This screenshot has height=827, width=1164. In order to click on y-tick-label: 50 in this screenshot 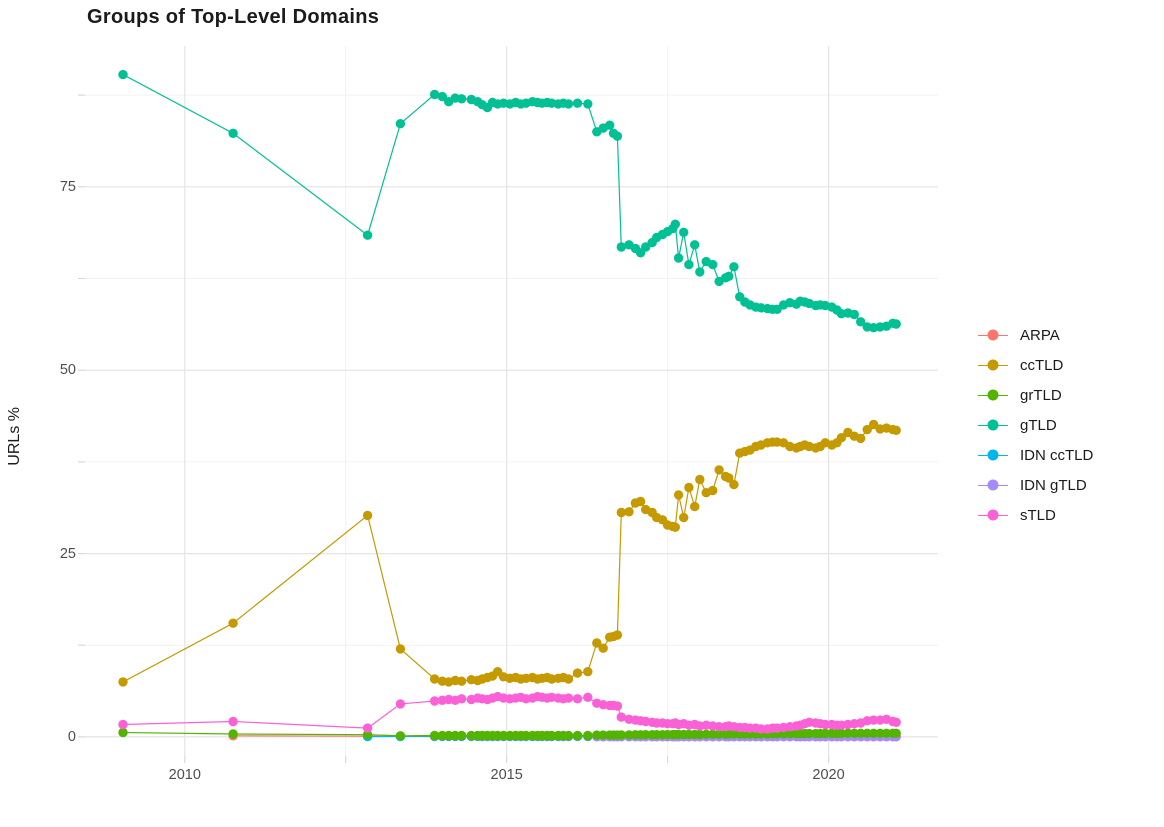, I will do `click(67, 370)`.